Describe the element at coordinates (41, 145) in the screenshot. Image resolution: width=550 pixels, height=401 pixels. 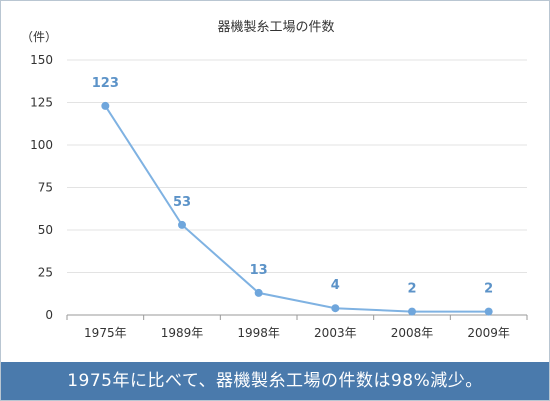
I see `y-tick-label-100: 100` at that location.